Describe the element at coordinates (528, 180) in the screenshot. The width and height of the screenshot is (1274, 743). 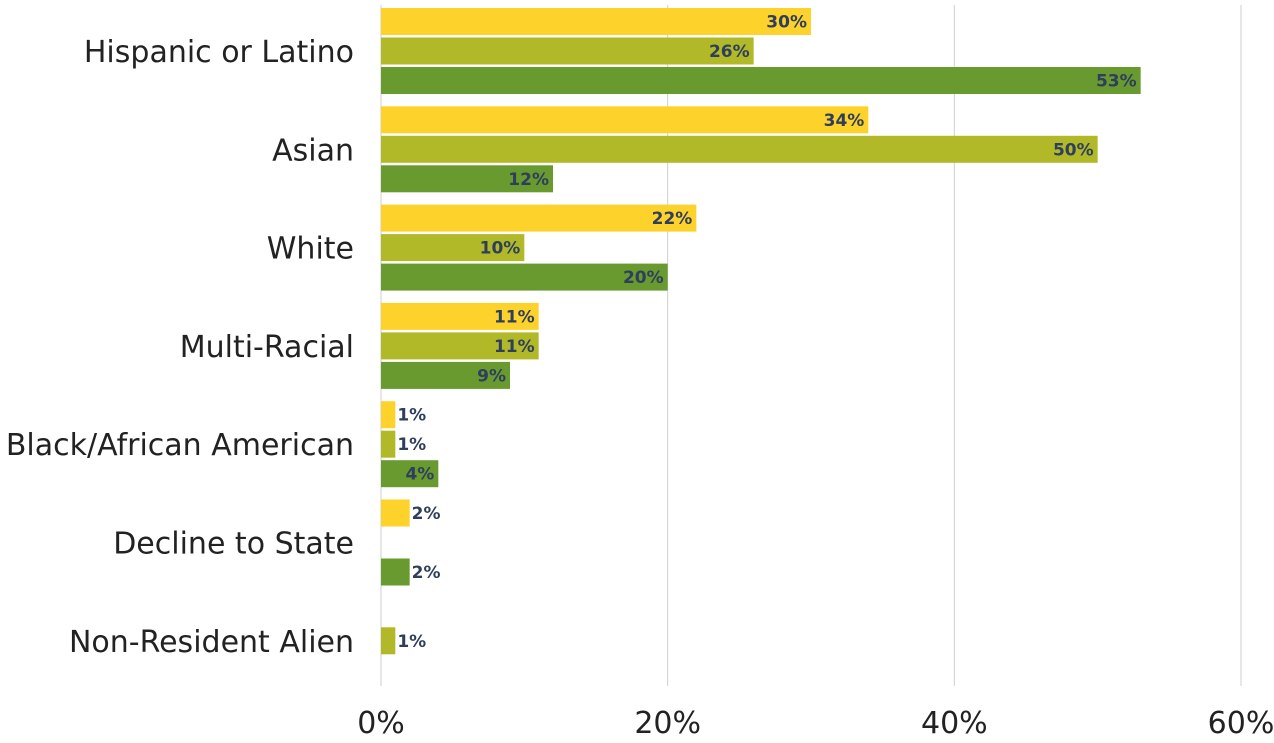
I see `data-label: 12%` at that location.